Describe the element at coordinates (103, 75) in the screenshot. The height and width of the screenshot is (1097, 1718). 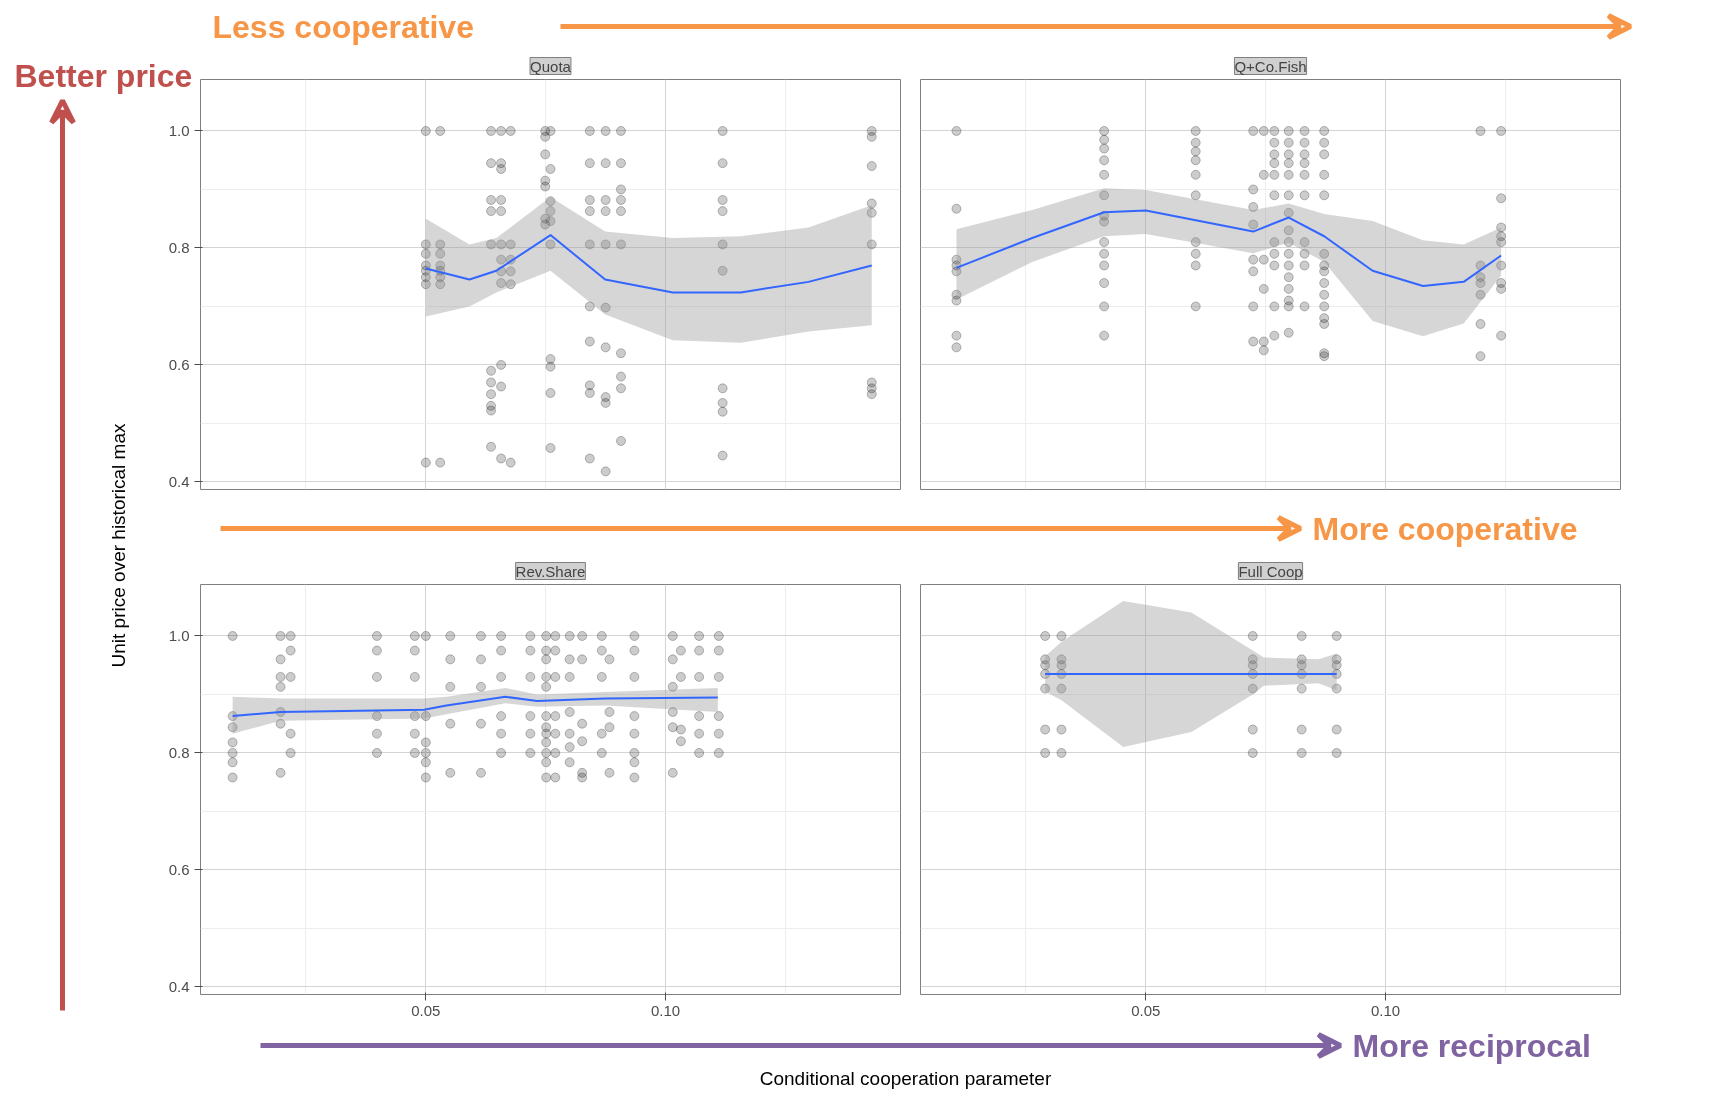
I see `text: Better price` at that location.